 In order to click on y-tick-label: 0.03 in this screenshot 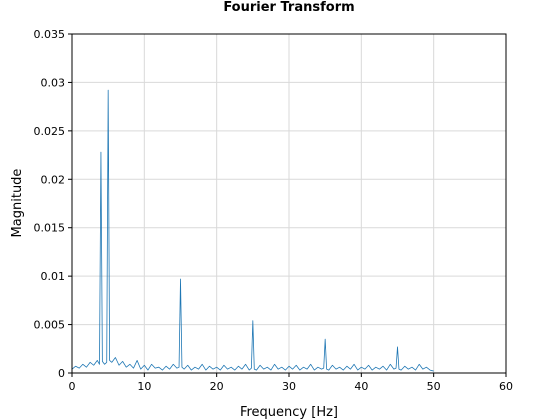, I will do `click(53, 82)`.